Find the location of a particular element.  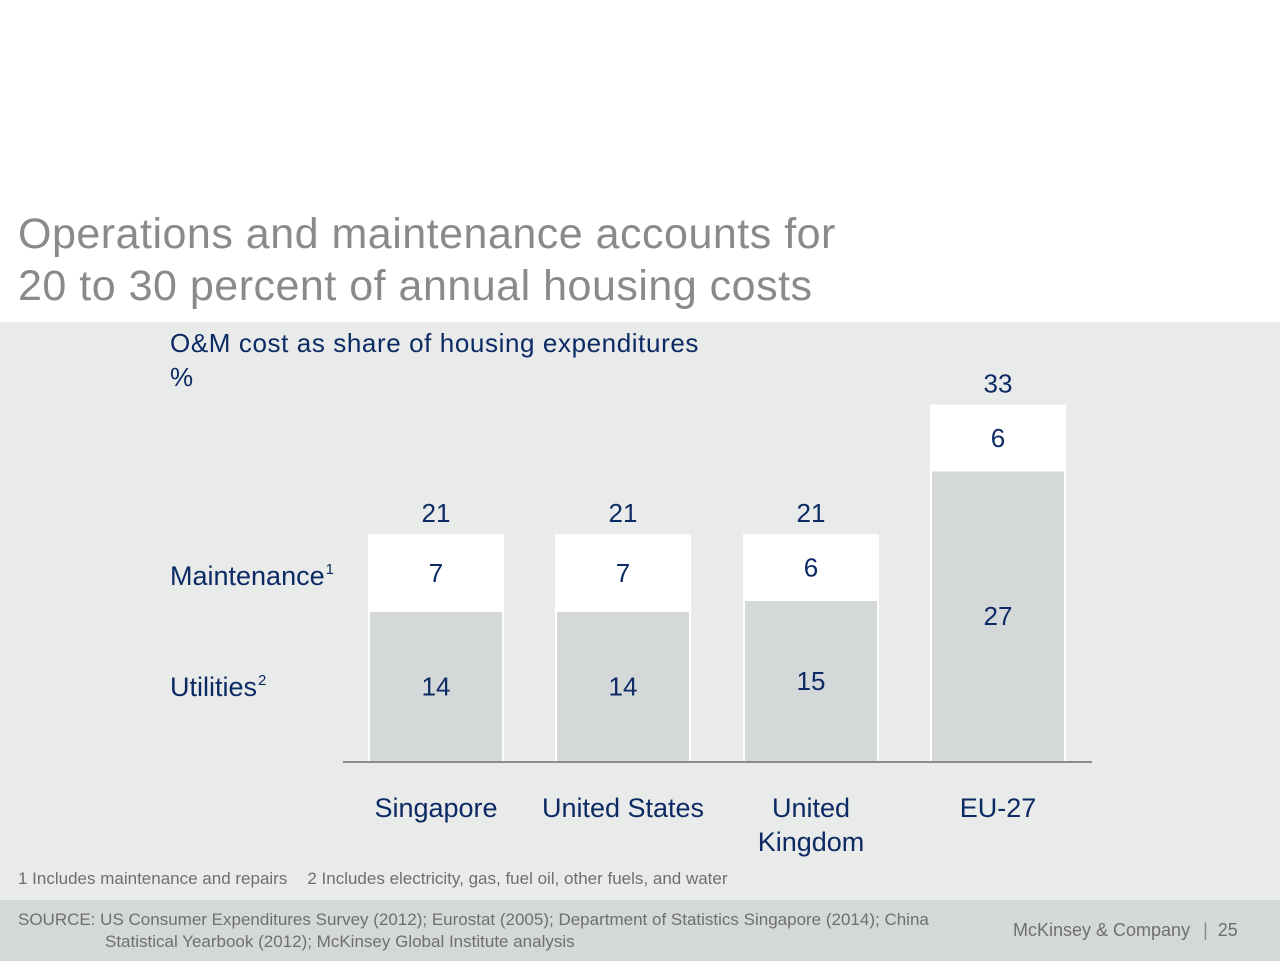

category-label-3-0: EU-27 is located at coordinates (998, 808).